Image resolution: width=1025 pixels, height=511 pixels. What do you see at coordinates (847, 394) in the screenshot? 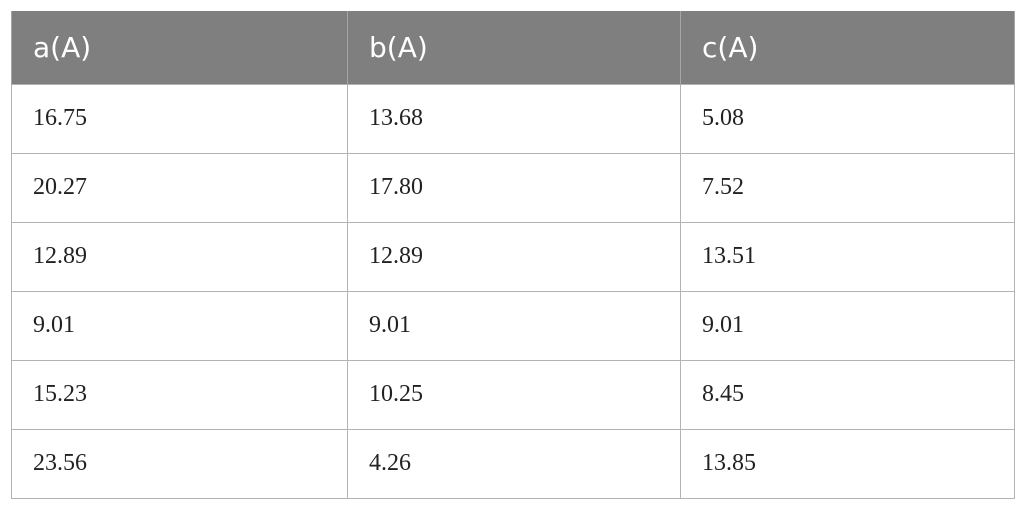
I see `table-cell-c: 8.45` at bounding box center [847, 394].